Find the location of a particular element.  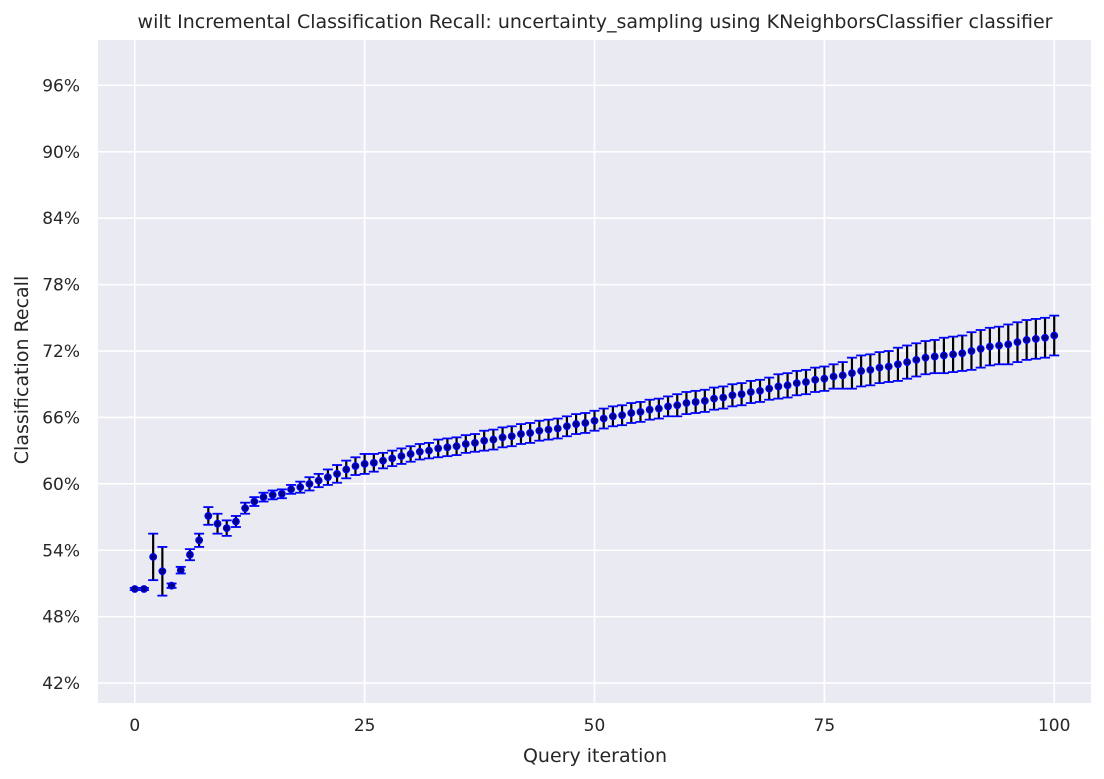

y-tick-label: 96% is located at coordinates (61, 86).